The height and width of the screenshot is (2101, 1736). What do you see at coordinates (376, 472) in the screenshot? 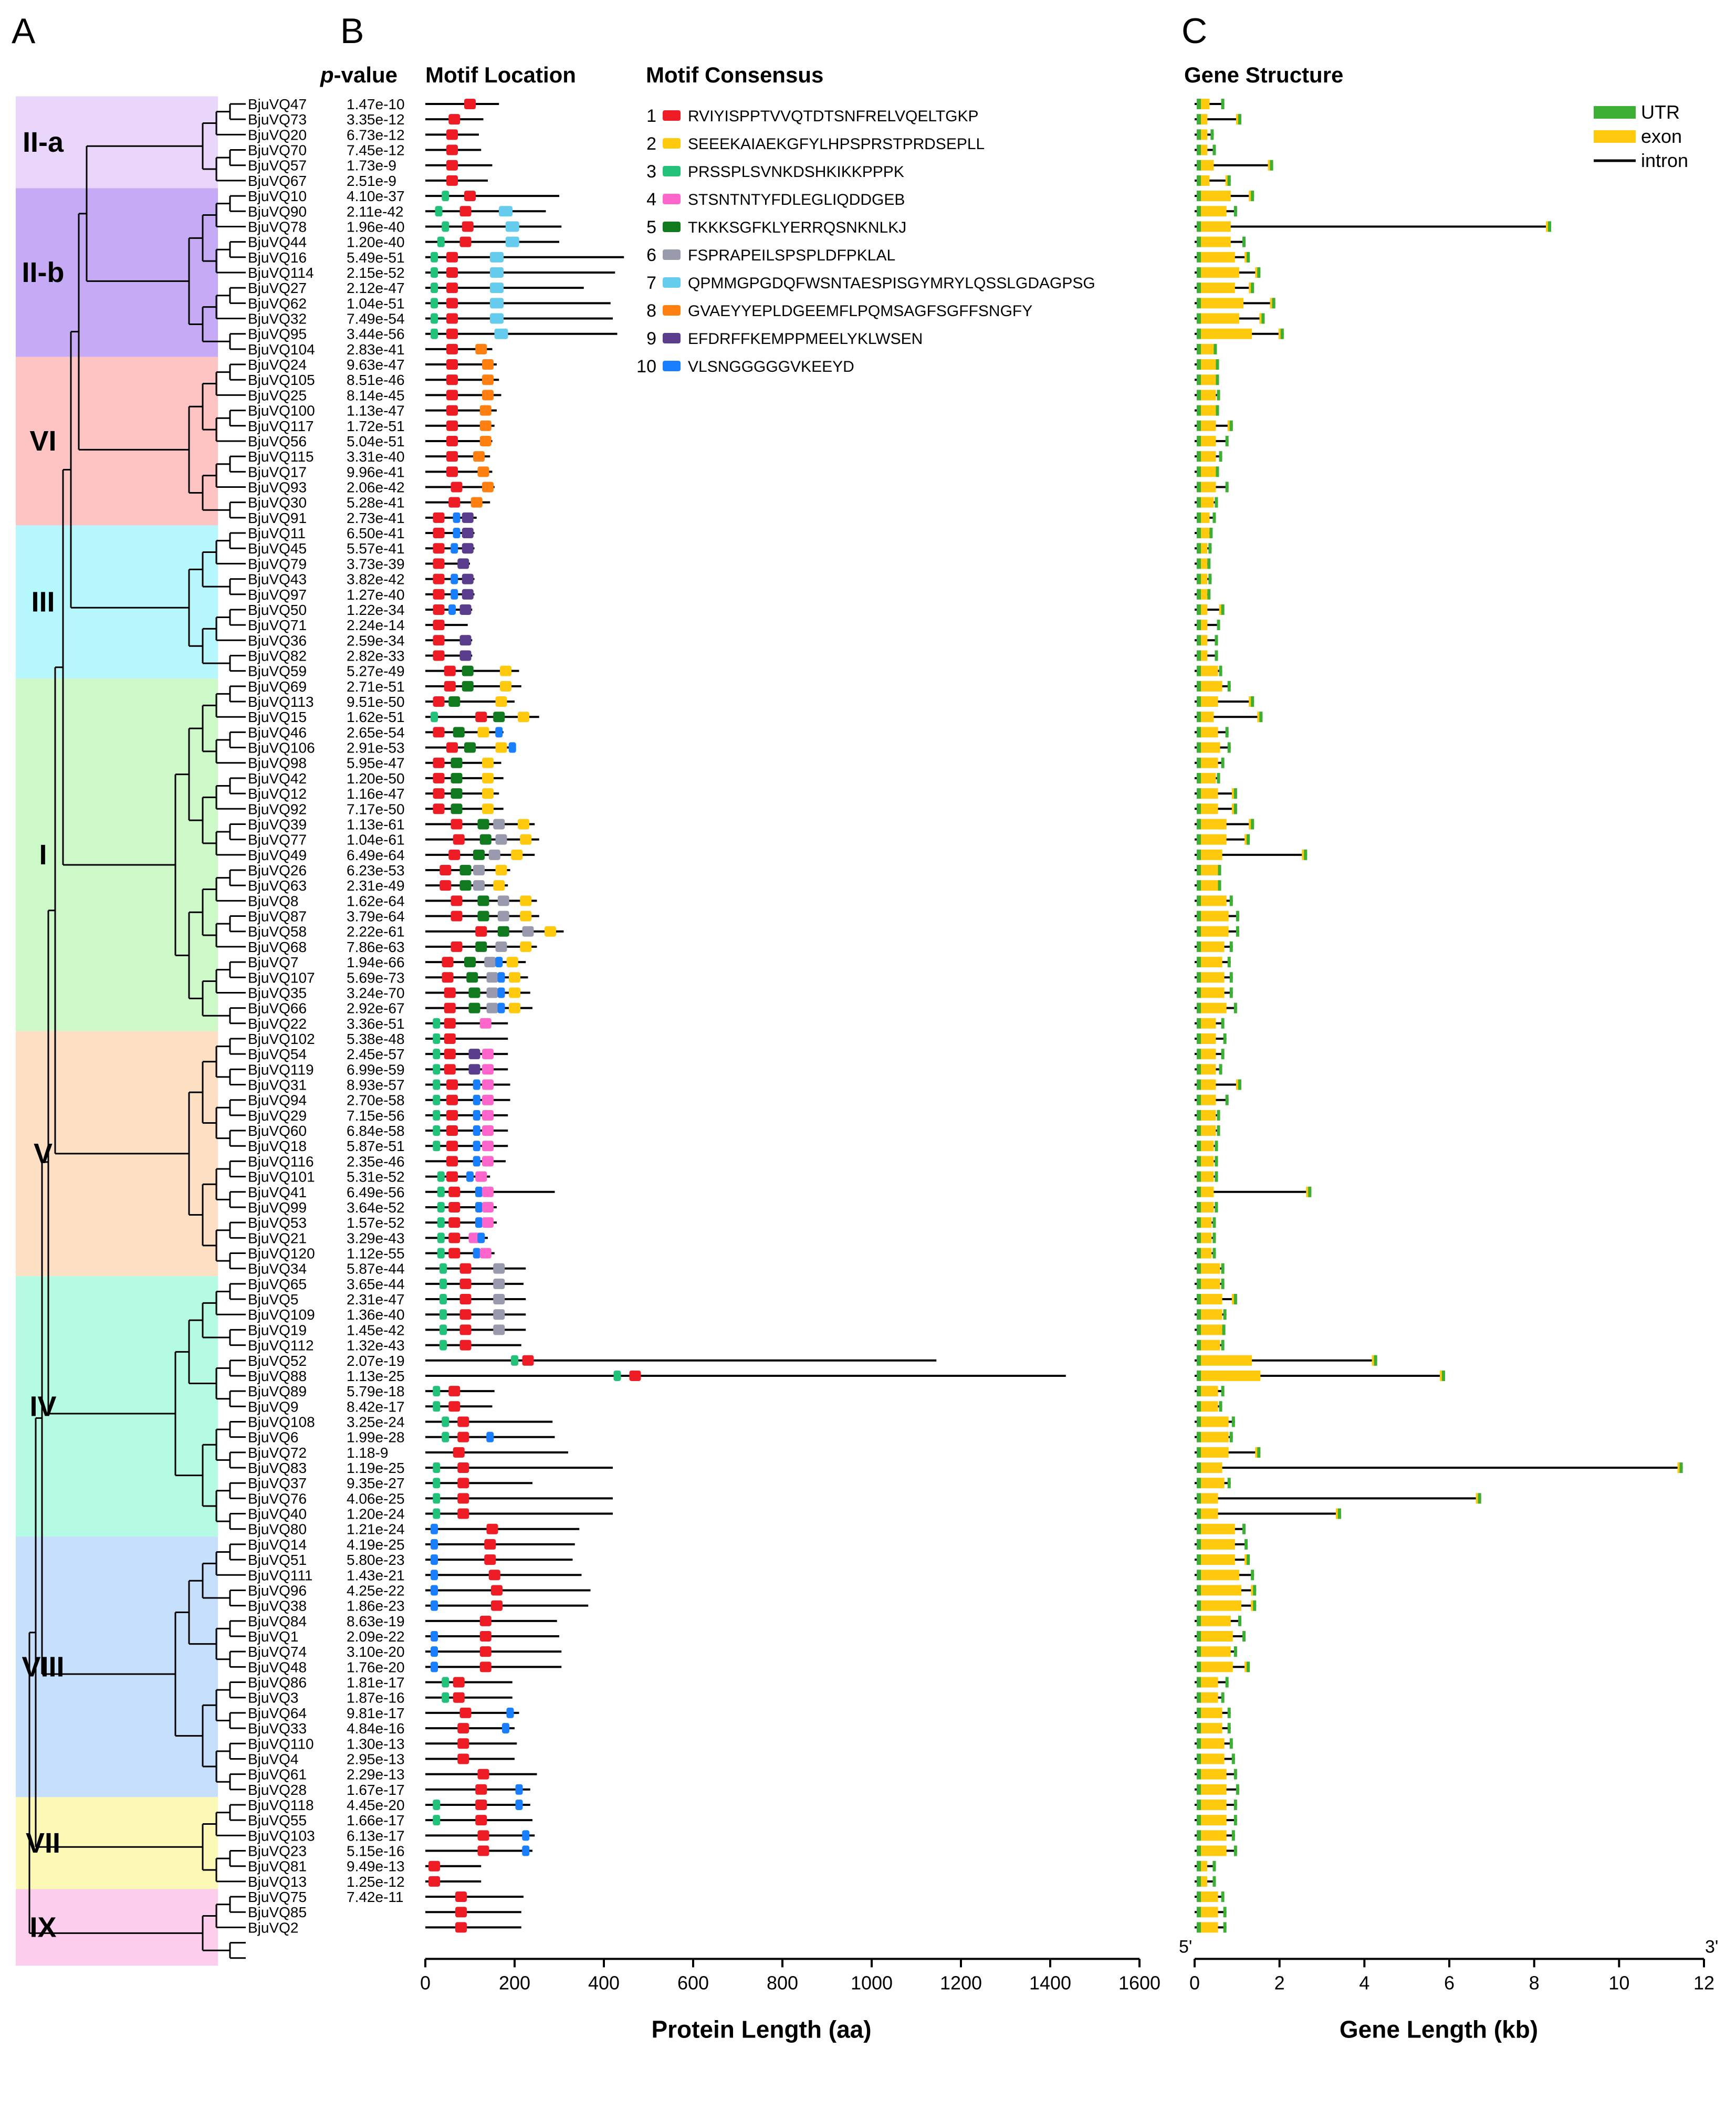
I see `p-value: 9.96e-41` at bounding box center [376, 472].